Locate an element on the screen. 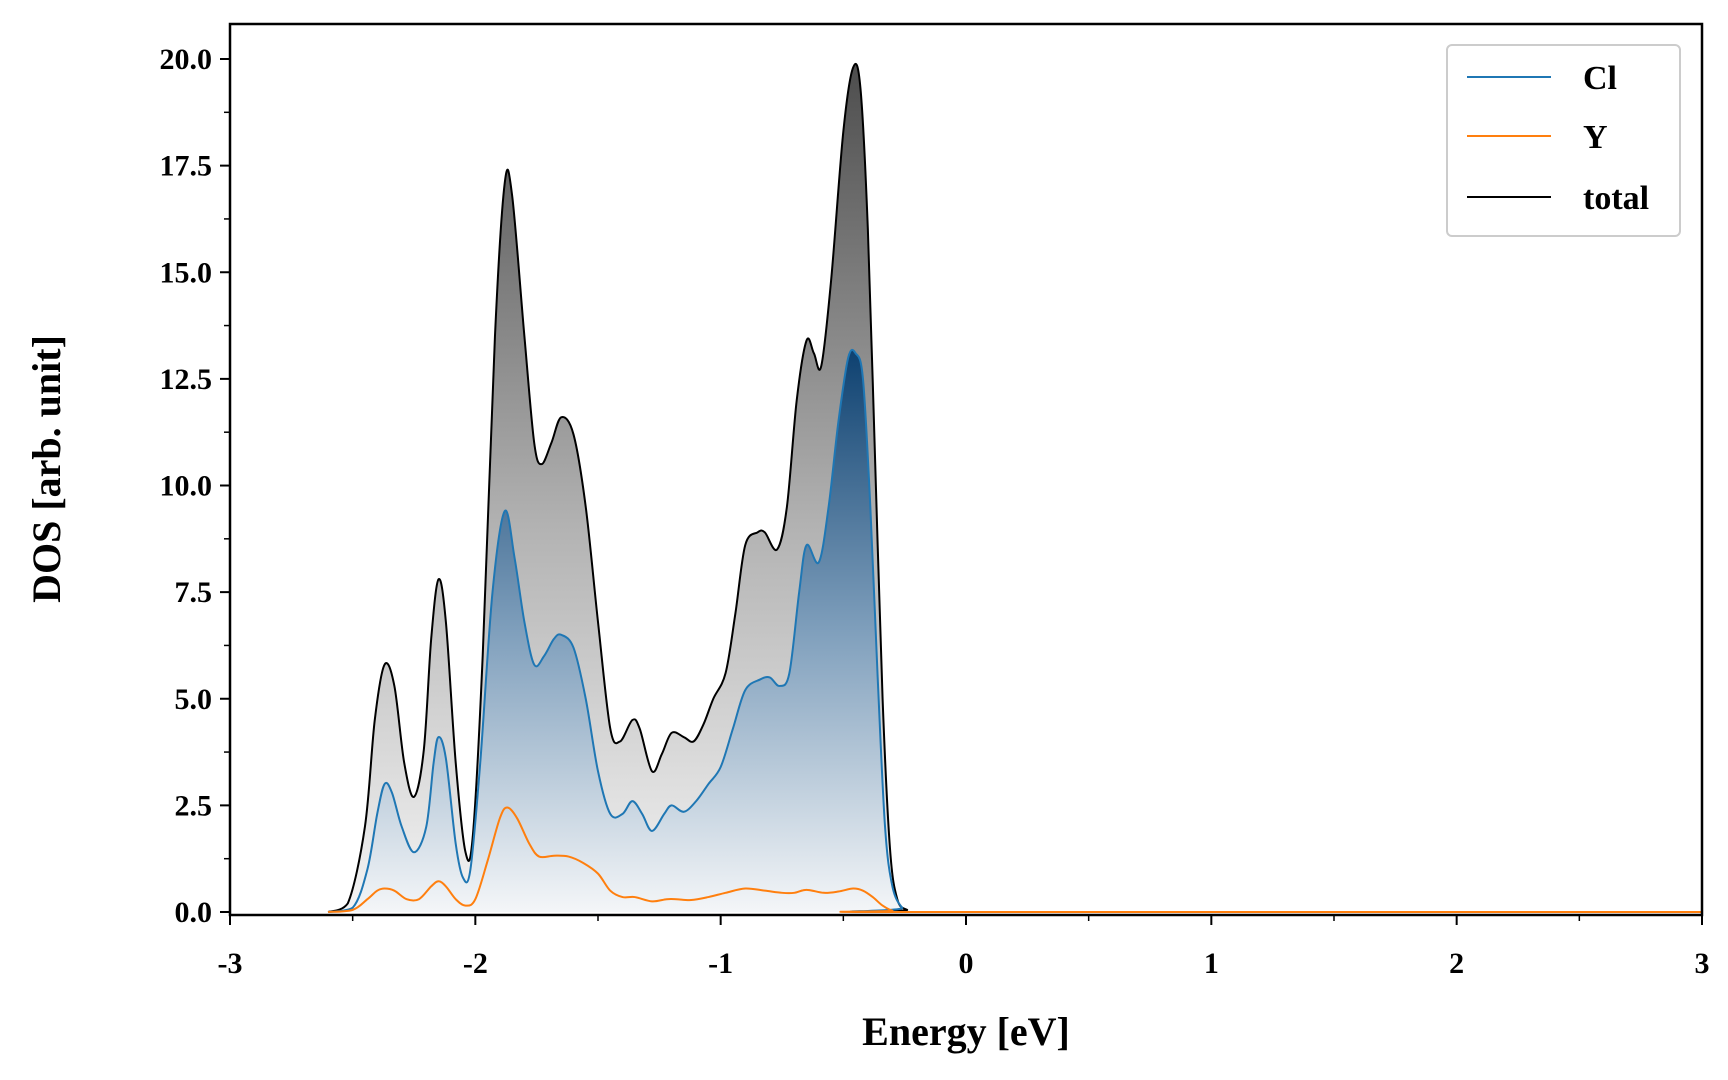 The image size is (1728, 1080). y-tick-label: 17.5 is located at coordinates (186, 166).